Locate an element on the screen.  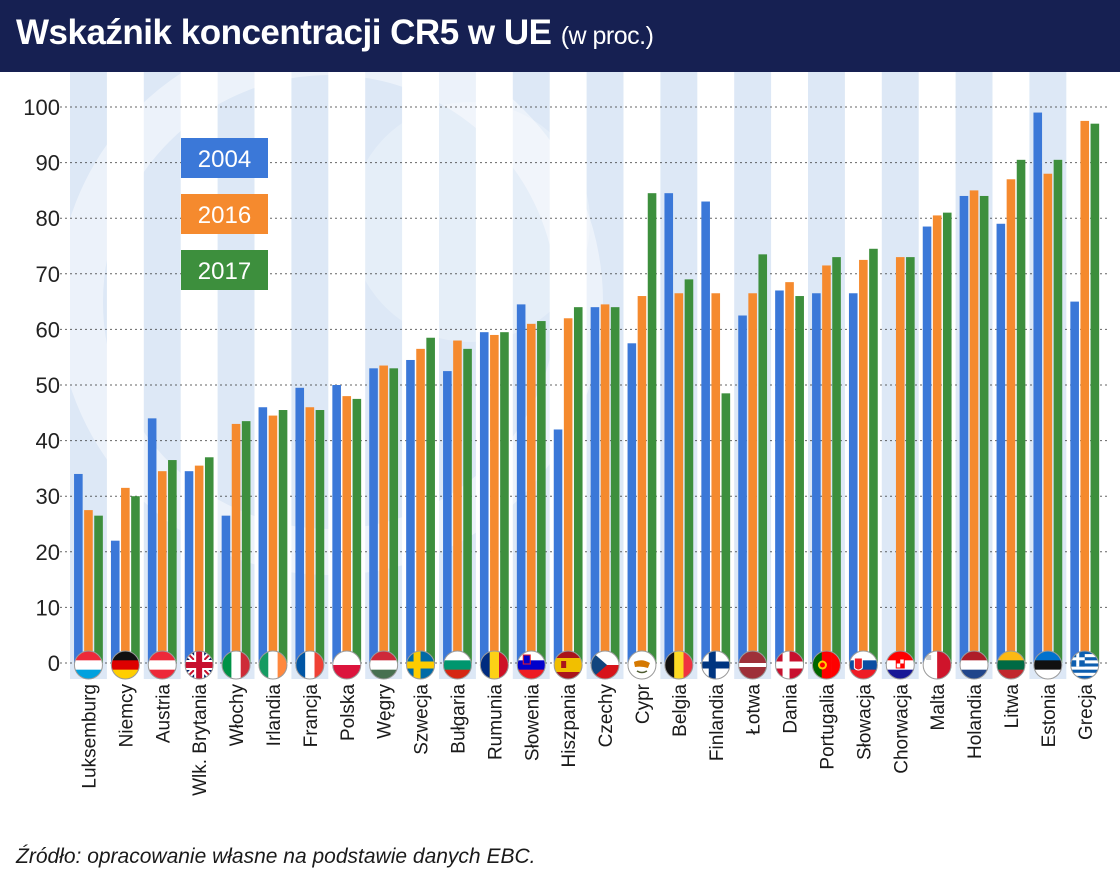
flag-luxembourg-icon is located at coordinates (88, 665).